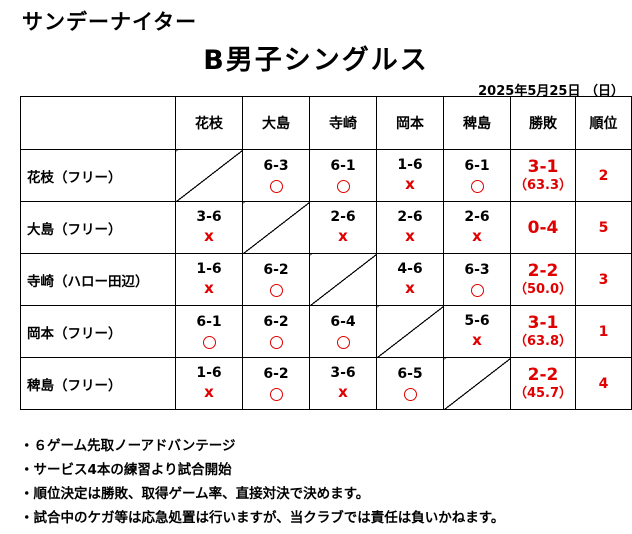 The height and width of the screenshot is (534, 632). I want to click on table-row: 寺崎（ハロー田辺） 1-6 x 6-2 4-6 x 6-3 2-2 （50.0） 3, so click(326, 279).